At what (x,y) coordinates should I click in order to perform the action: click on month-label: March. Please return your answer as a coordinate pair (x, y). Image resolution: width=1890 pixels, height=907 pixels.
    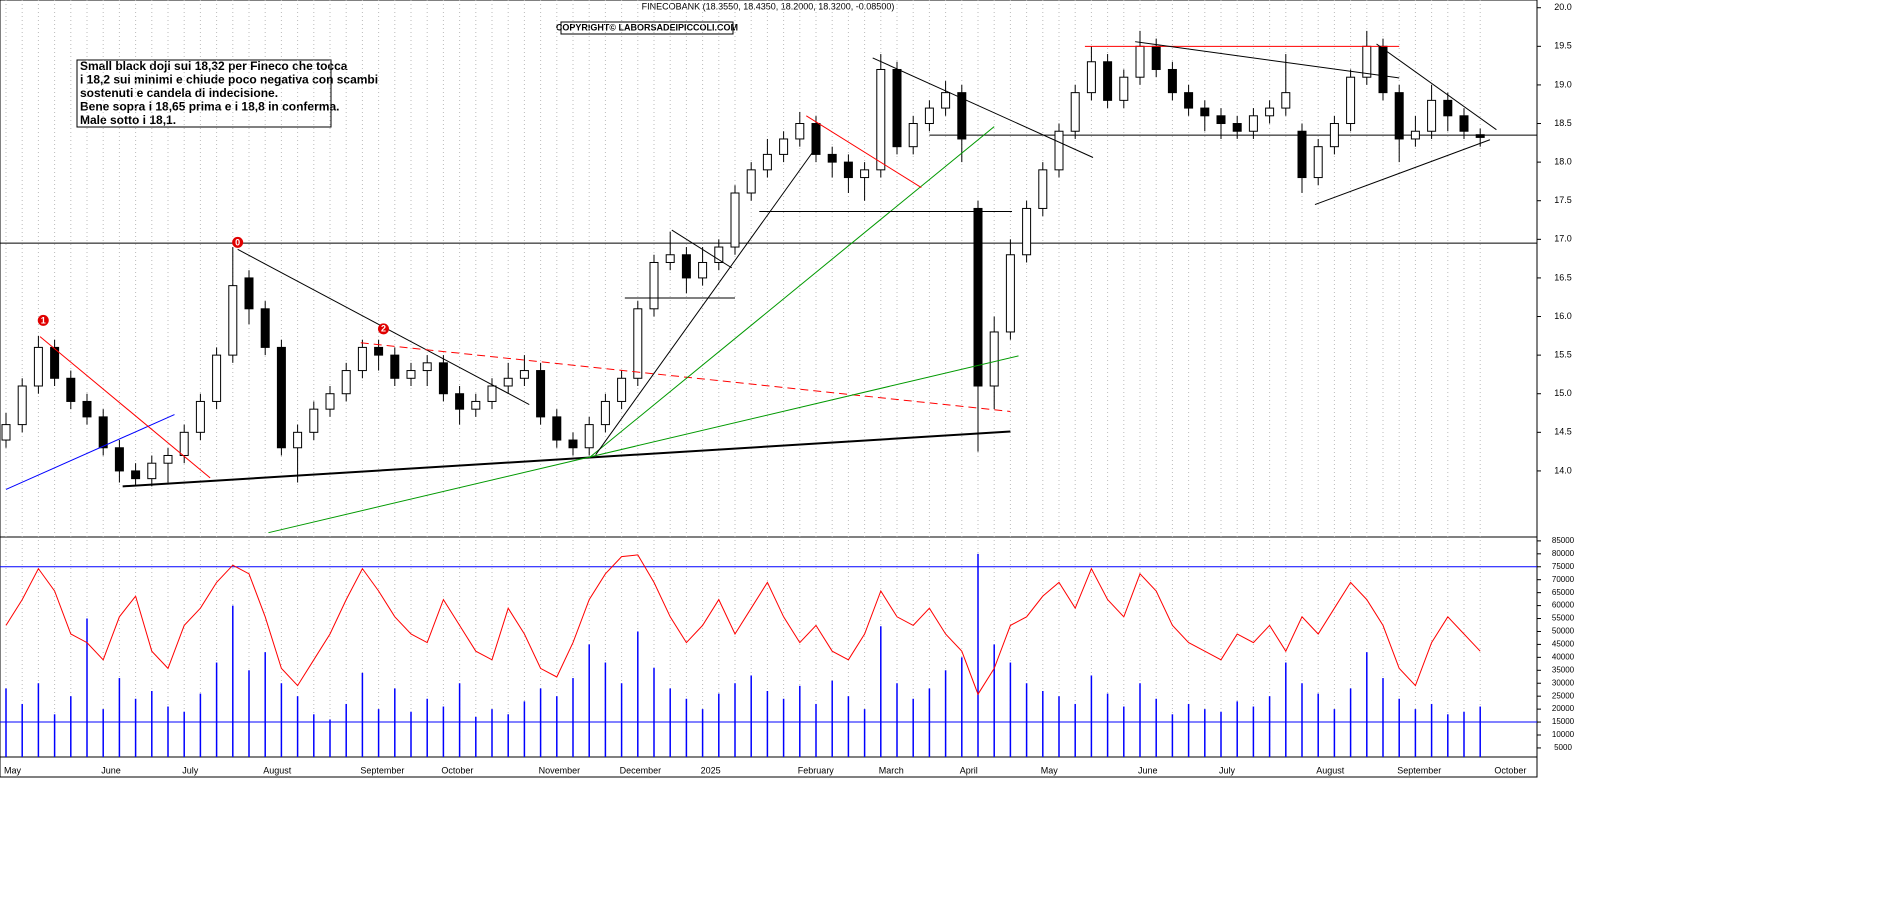
    Looking at the image, I should click on (891, 770).